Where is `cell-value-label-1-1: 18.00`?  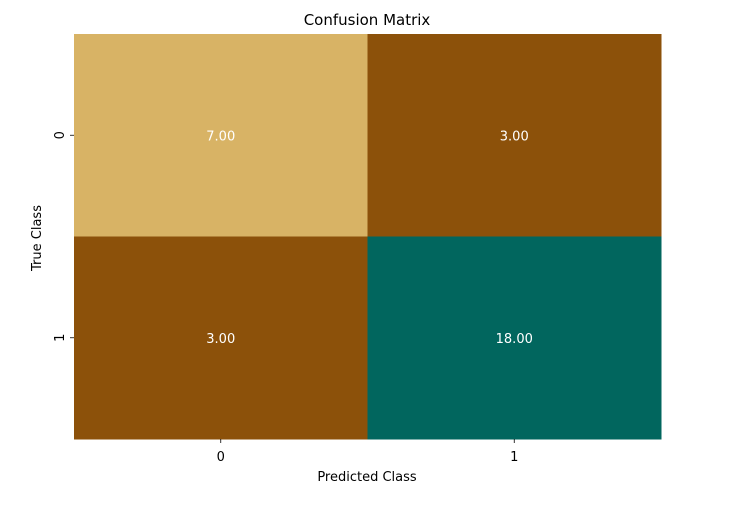
cell-value-label-1-1: 18.00 is located at coordinates (514, 339).